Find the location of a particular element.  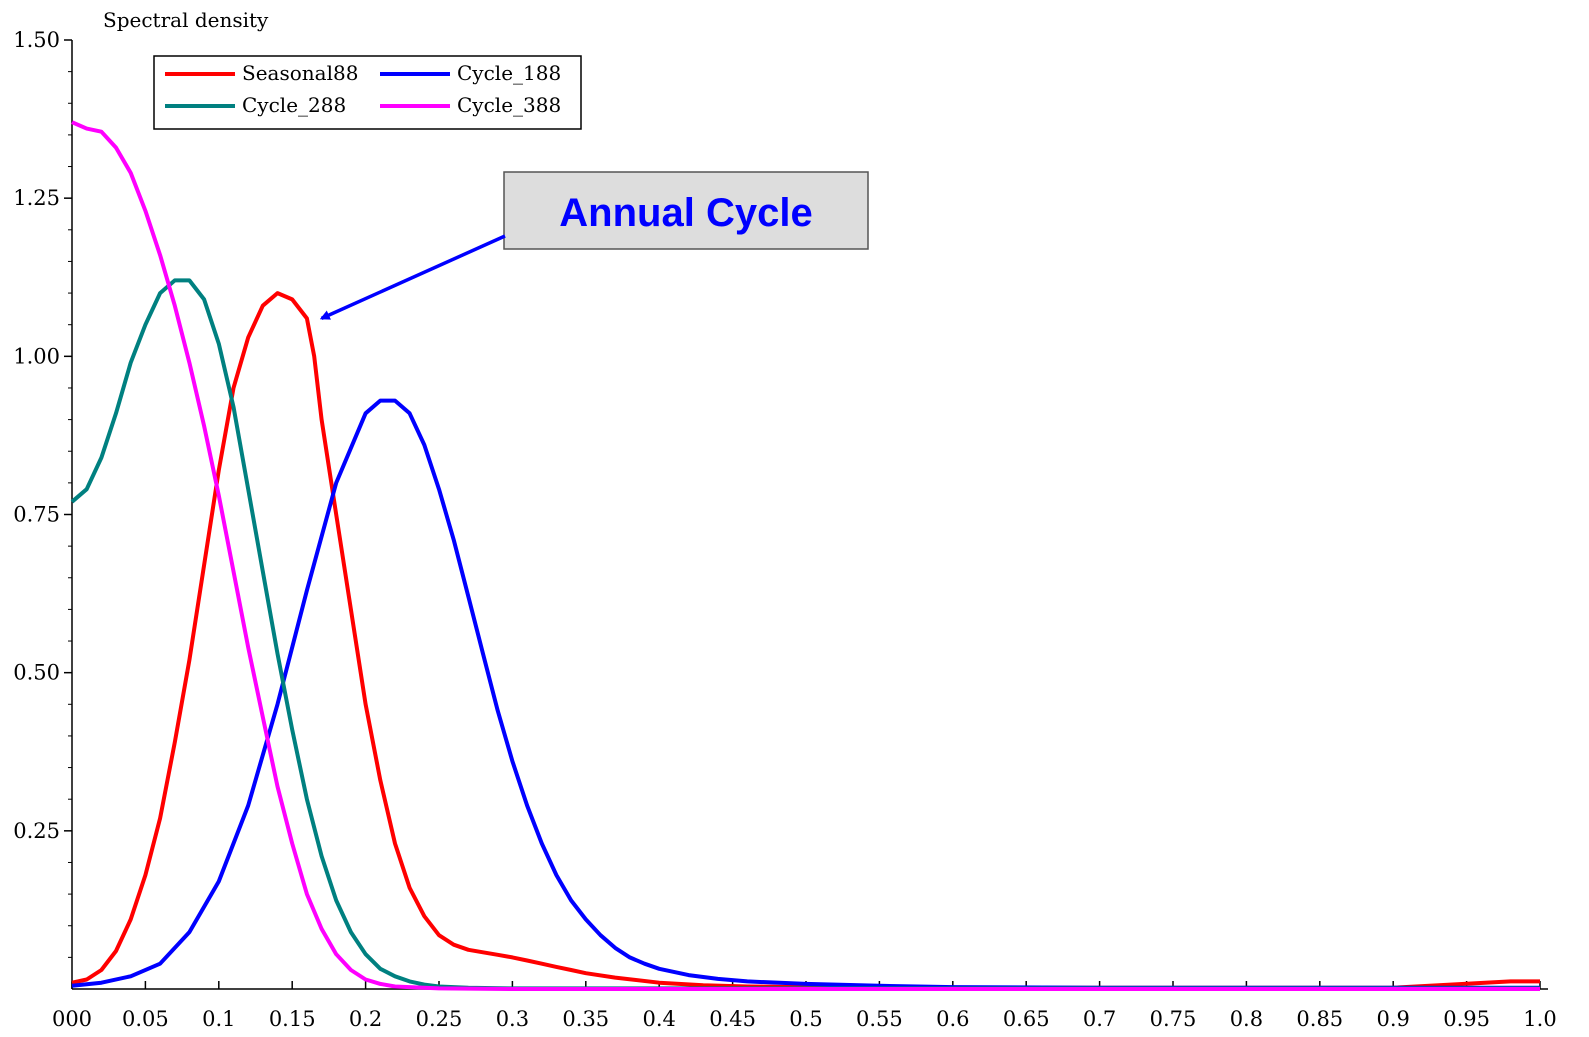

x-tick-label: 0.2 is located at coordinates (365, 1019).